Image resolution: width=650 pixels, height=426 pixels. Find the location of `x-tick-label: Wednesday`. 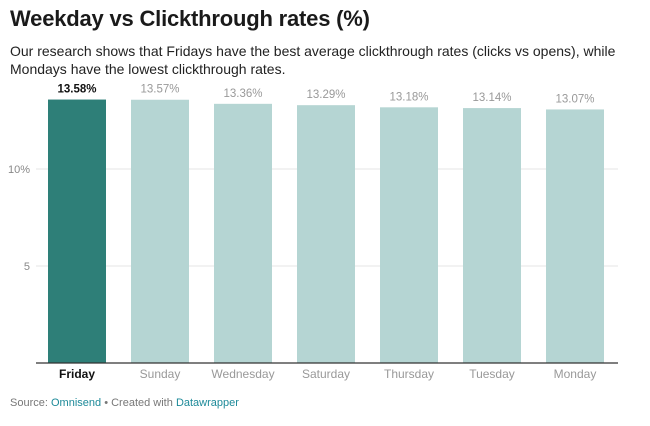

x-tick-label: Wednesday is located at coordinates (242, 374).